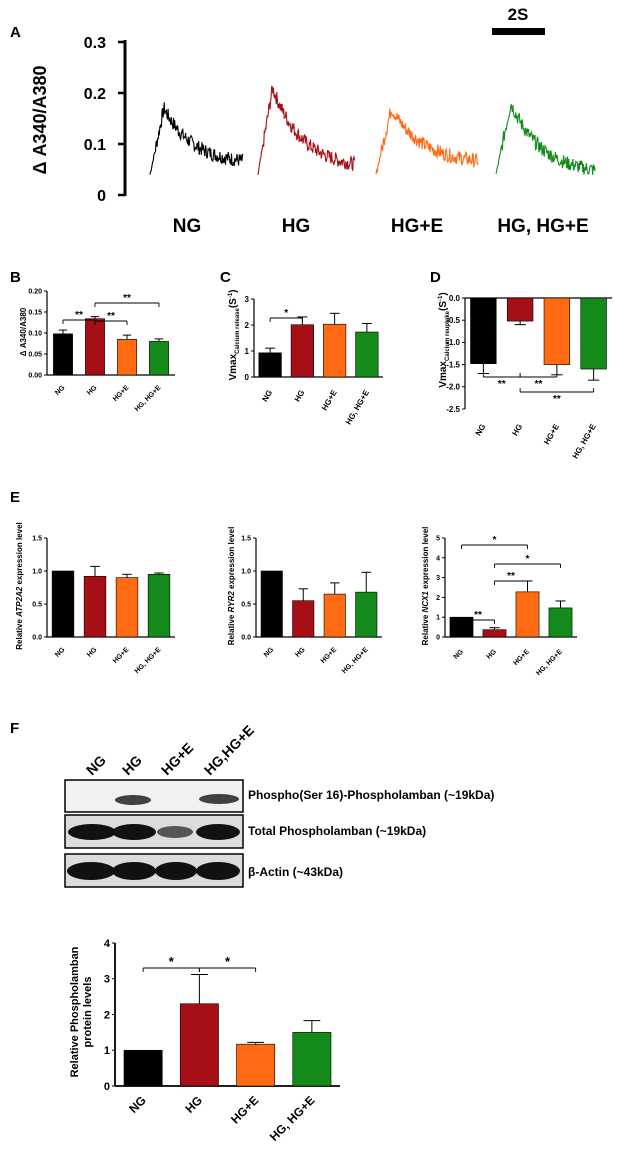 This screenshot has height=1149, width=635. Describe the element at coordinates (104, 120) in the screenshot. I see `panel-a-ticks: 0 0.1 0.2 0.3` at that location.